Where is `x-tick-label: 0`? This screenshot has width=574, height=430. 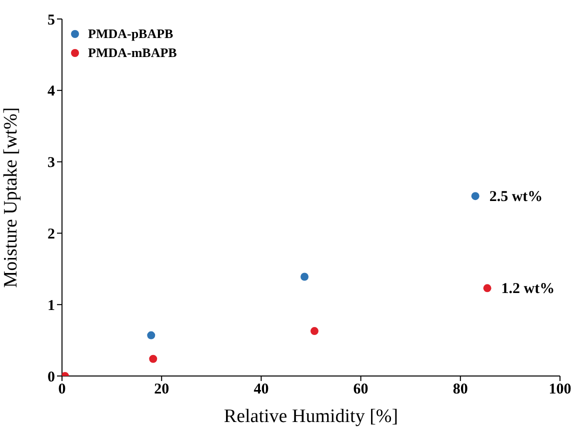 x-tick-label: 0 is located at coordinates (62, 390).